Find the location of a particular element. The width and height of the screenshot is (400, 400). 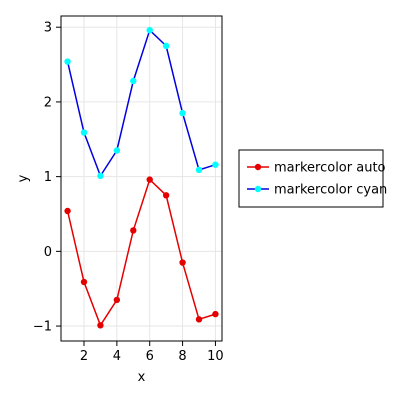

y-axis: −1 0 1 2 3 is located at coordinates (47, 178).